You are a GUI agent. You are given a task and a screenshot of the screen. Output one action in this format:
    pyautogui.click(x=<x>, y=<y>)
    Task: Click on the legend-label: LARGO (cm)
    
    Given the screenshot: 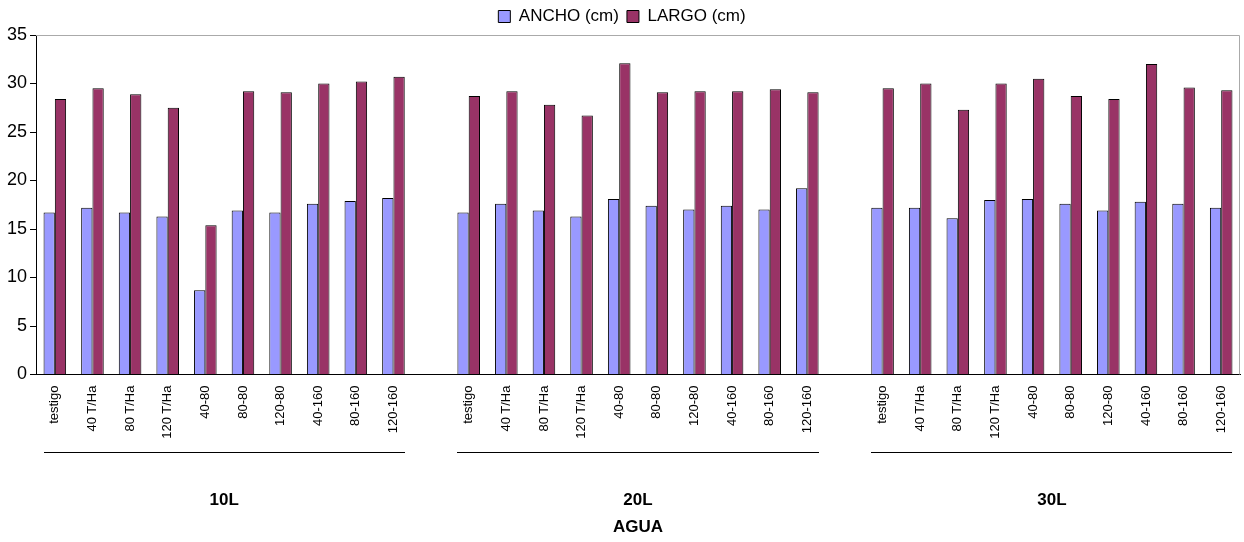 What is the action you would take?
    pyautogui.click(x=696, y=16)
    